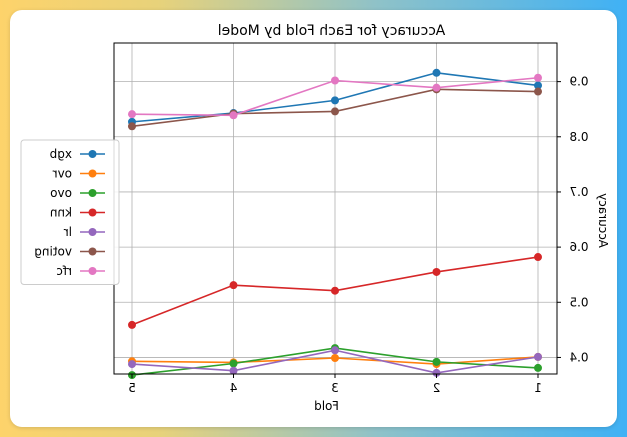  Describe the element at coordinates (578, 192) in the screenshot. I see `y-tick-label-0.7: 0.7` at that location.